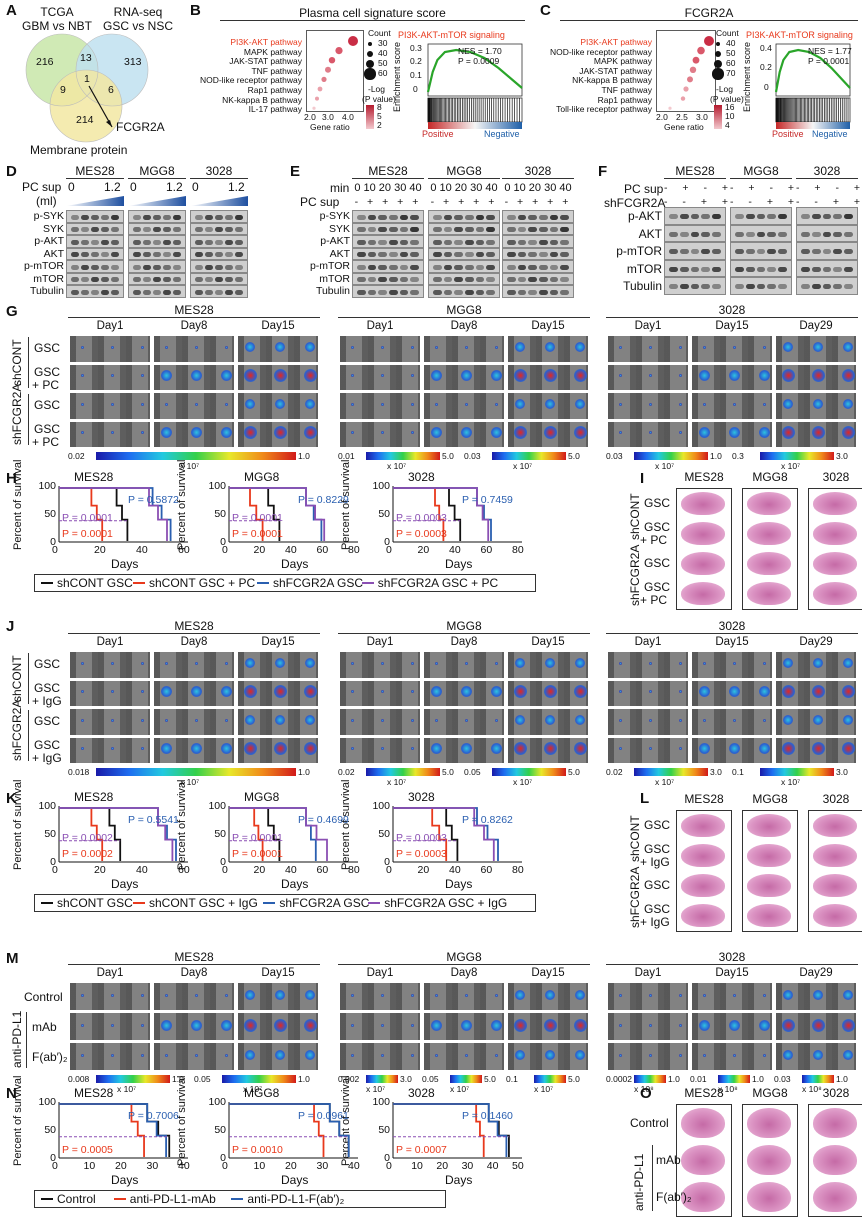 The image size is (862, 1217). Describe the element at coordinates (194, 326) in the screenshot. I see `day-label-0-1: Day8` at that location.